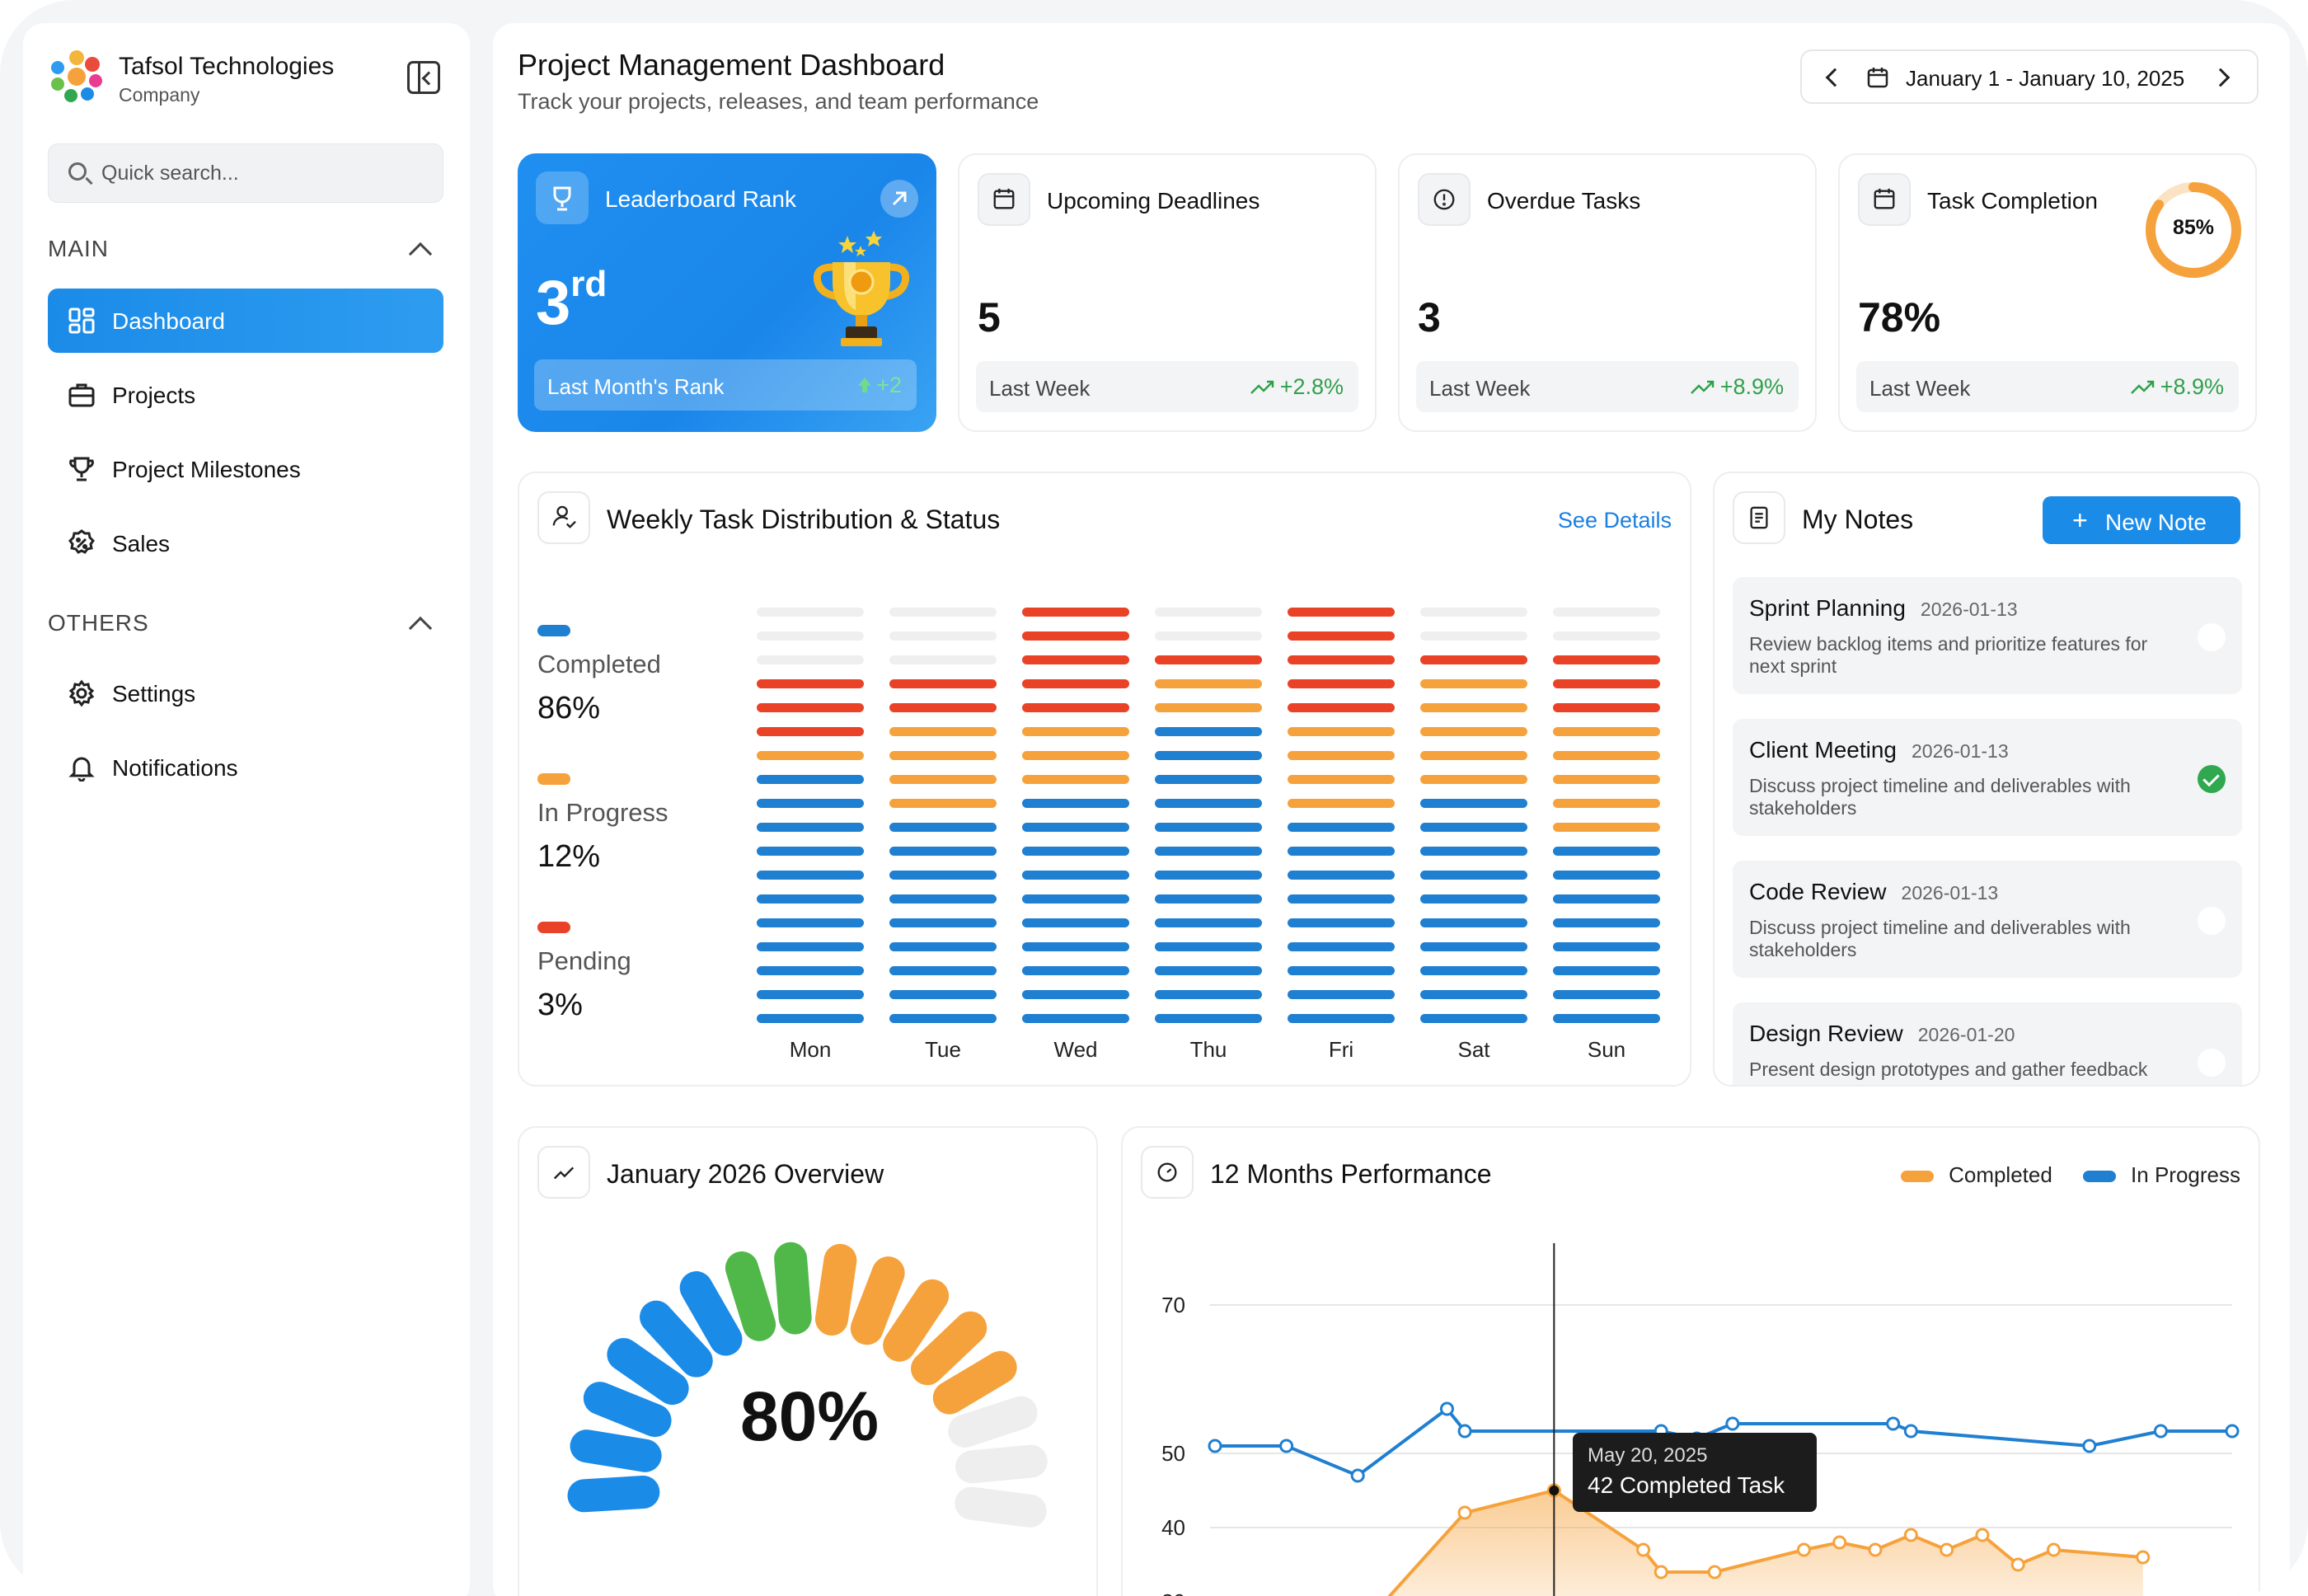 Image resolution: width=2308 pixels, height=1596 pixels. I want to click on others-section-title: OTHERS, so click(98, 623).